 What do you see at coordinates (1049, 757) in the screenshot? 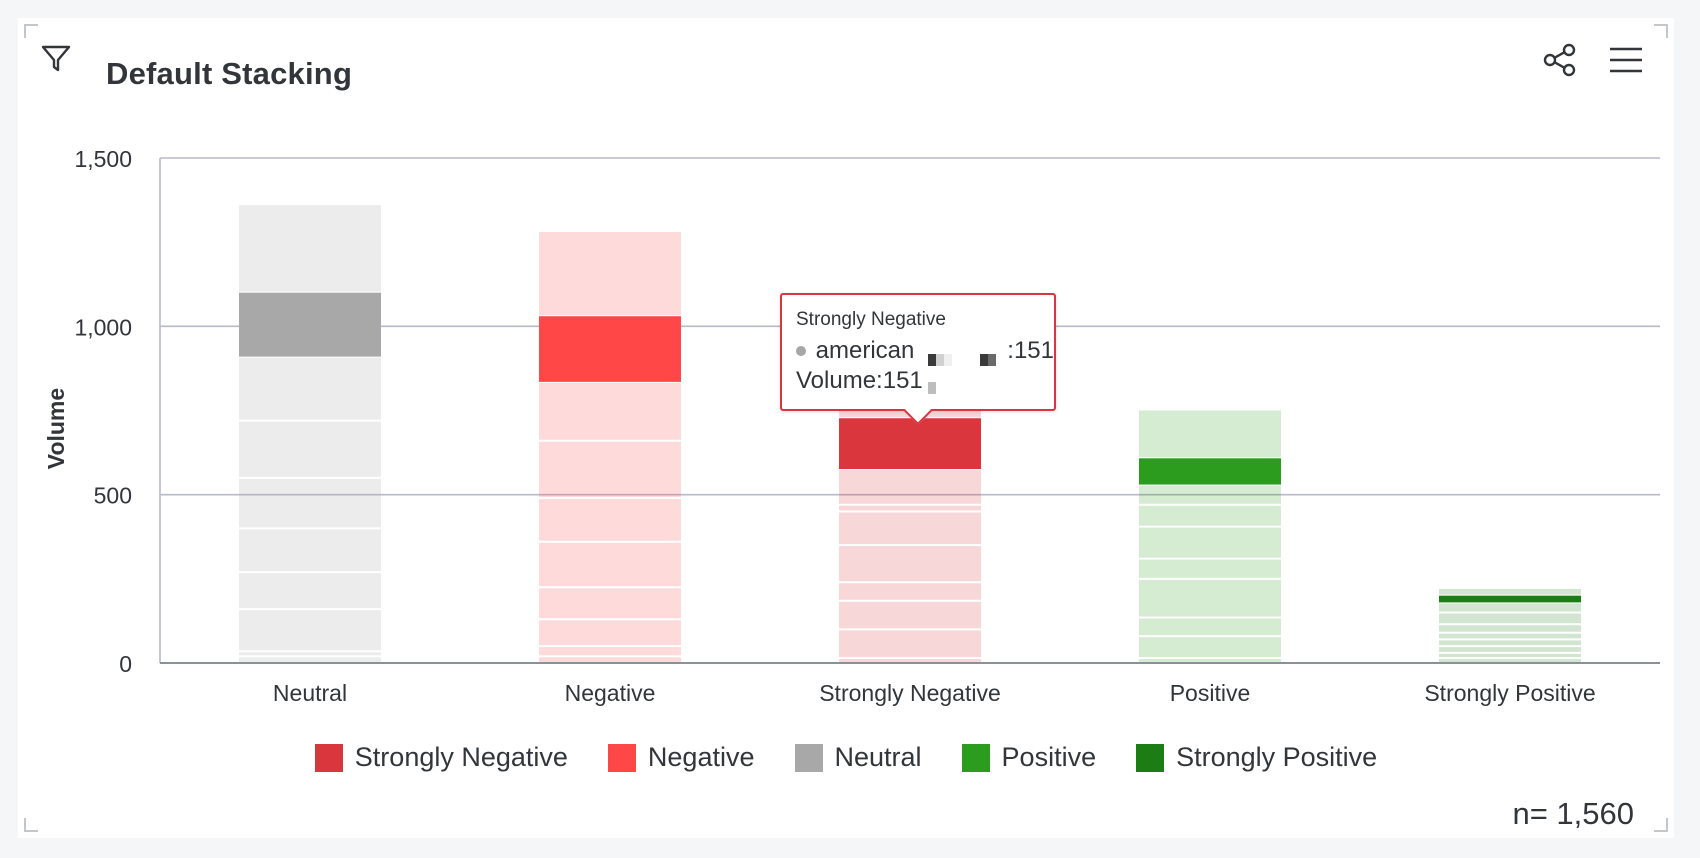
I see `legend-label: Positive` at bounding box center [1049, 757].